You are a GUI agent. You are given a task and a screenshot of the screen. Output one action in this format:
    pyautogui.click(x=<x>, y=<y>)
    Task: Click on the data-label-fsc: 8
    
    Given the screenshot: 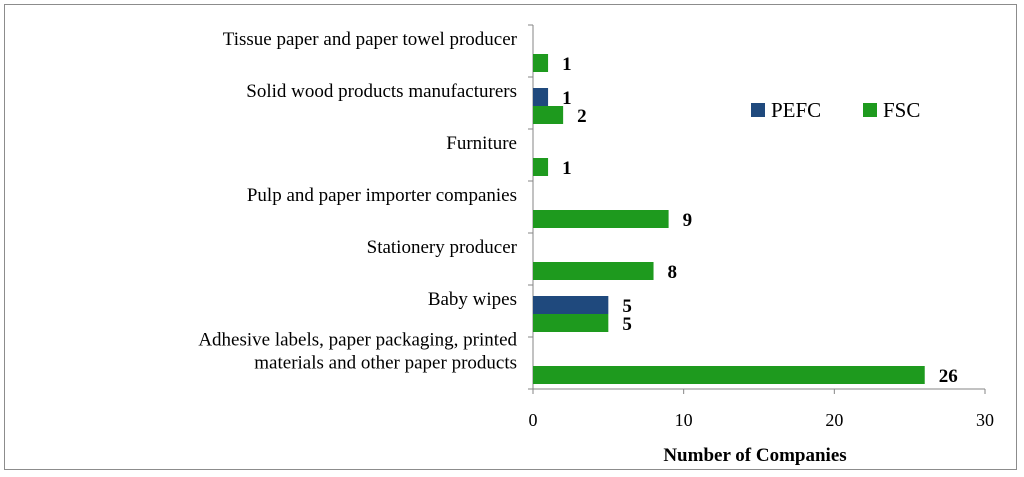 What is the action you would take?
    pyautogui.click(x=673, y=272)
    